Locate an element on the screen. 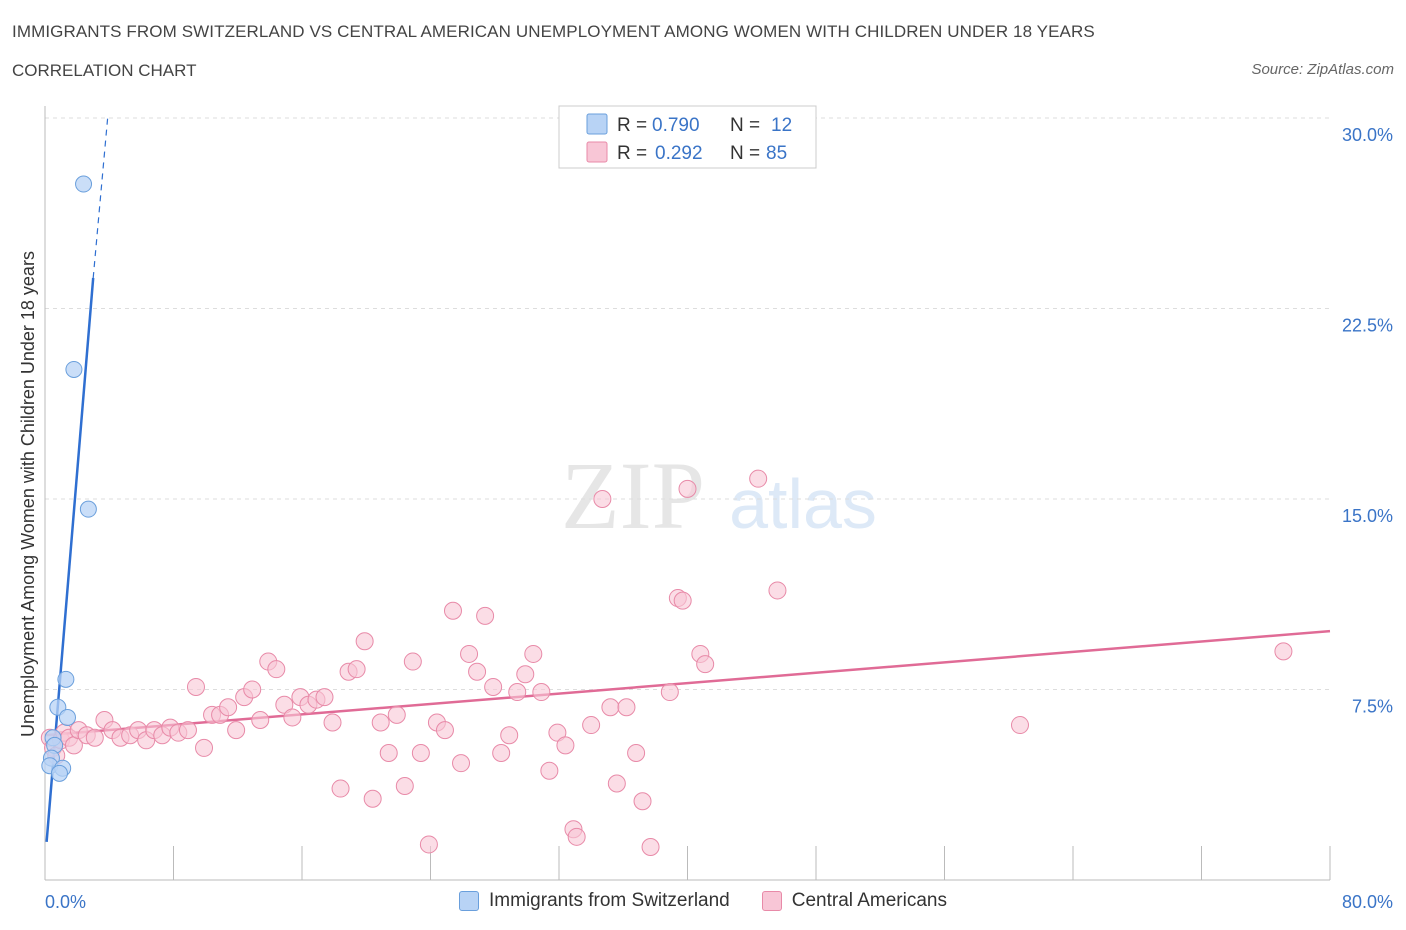 This screenshot has height=930, width=1406. y-tick-label: 30.0% is located at coordinates (1367, 135).